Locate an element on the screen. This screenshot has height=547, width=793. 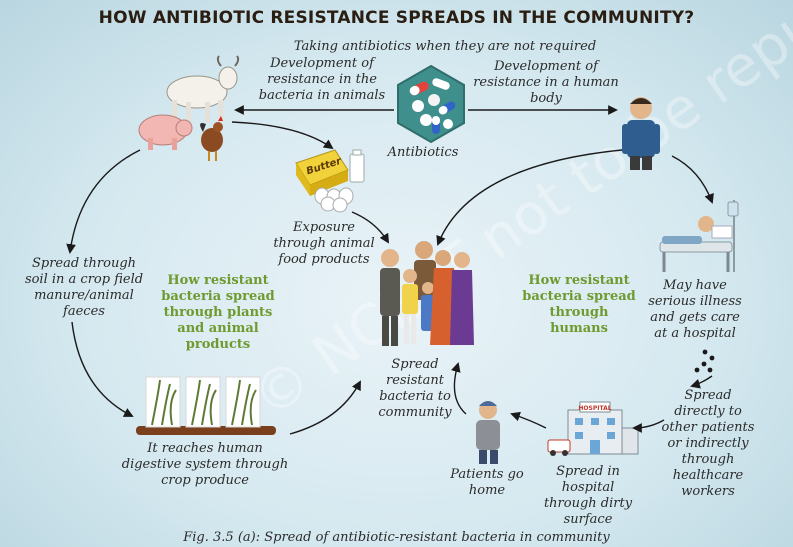
hospital-surface-label: Spread in hospital through dirty surface is located at coordinates (588, 495).